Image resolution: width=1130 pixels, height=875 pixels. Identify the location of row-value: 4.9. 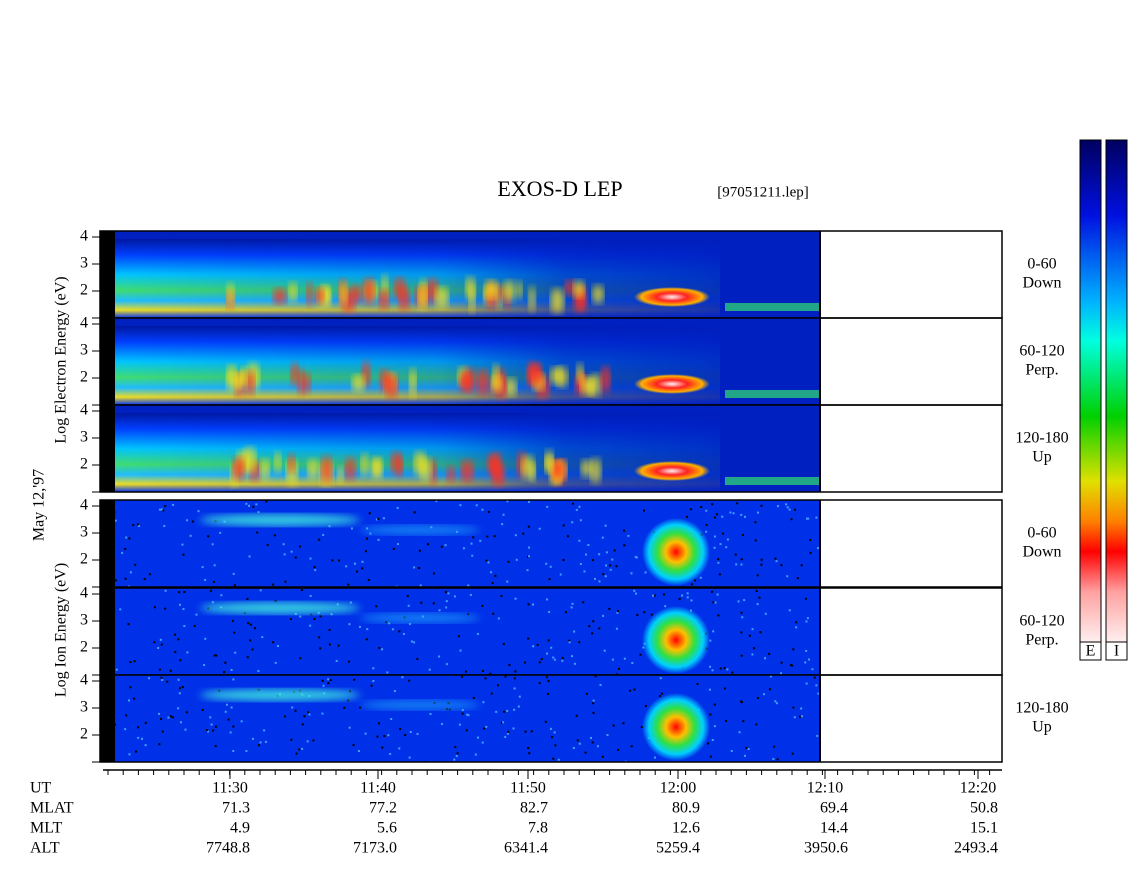
(240, 828).